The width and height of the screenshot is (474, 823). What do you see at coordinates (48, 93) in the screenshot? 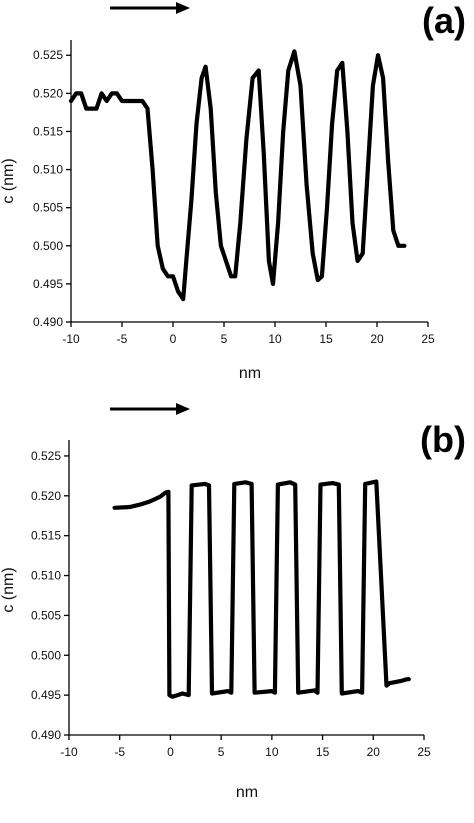
I see `y-tick-label-a: 0.520` at bounding box center [48, 93].